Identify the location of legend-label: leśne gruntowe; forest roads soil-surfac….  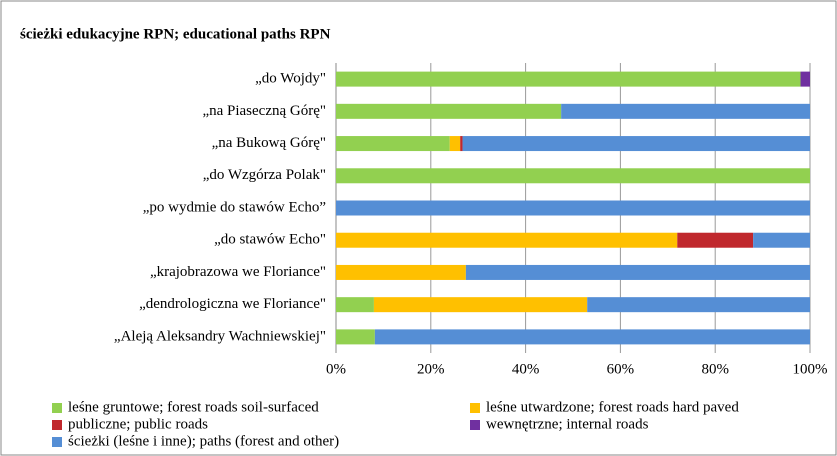
(193, 407).